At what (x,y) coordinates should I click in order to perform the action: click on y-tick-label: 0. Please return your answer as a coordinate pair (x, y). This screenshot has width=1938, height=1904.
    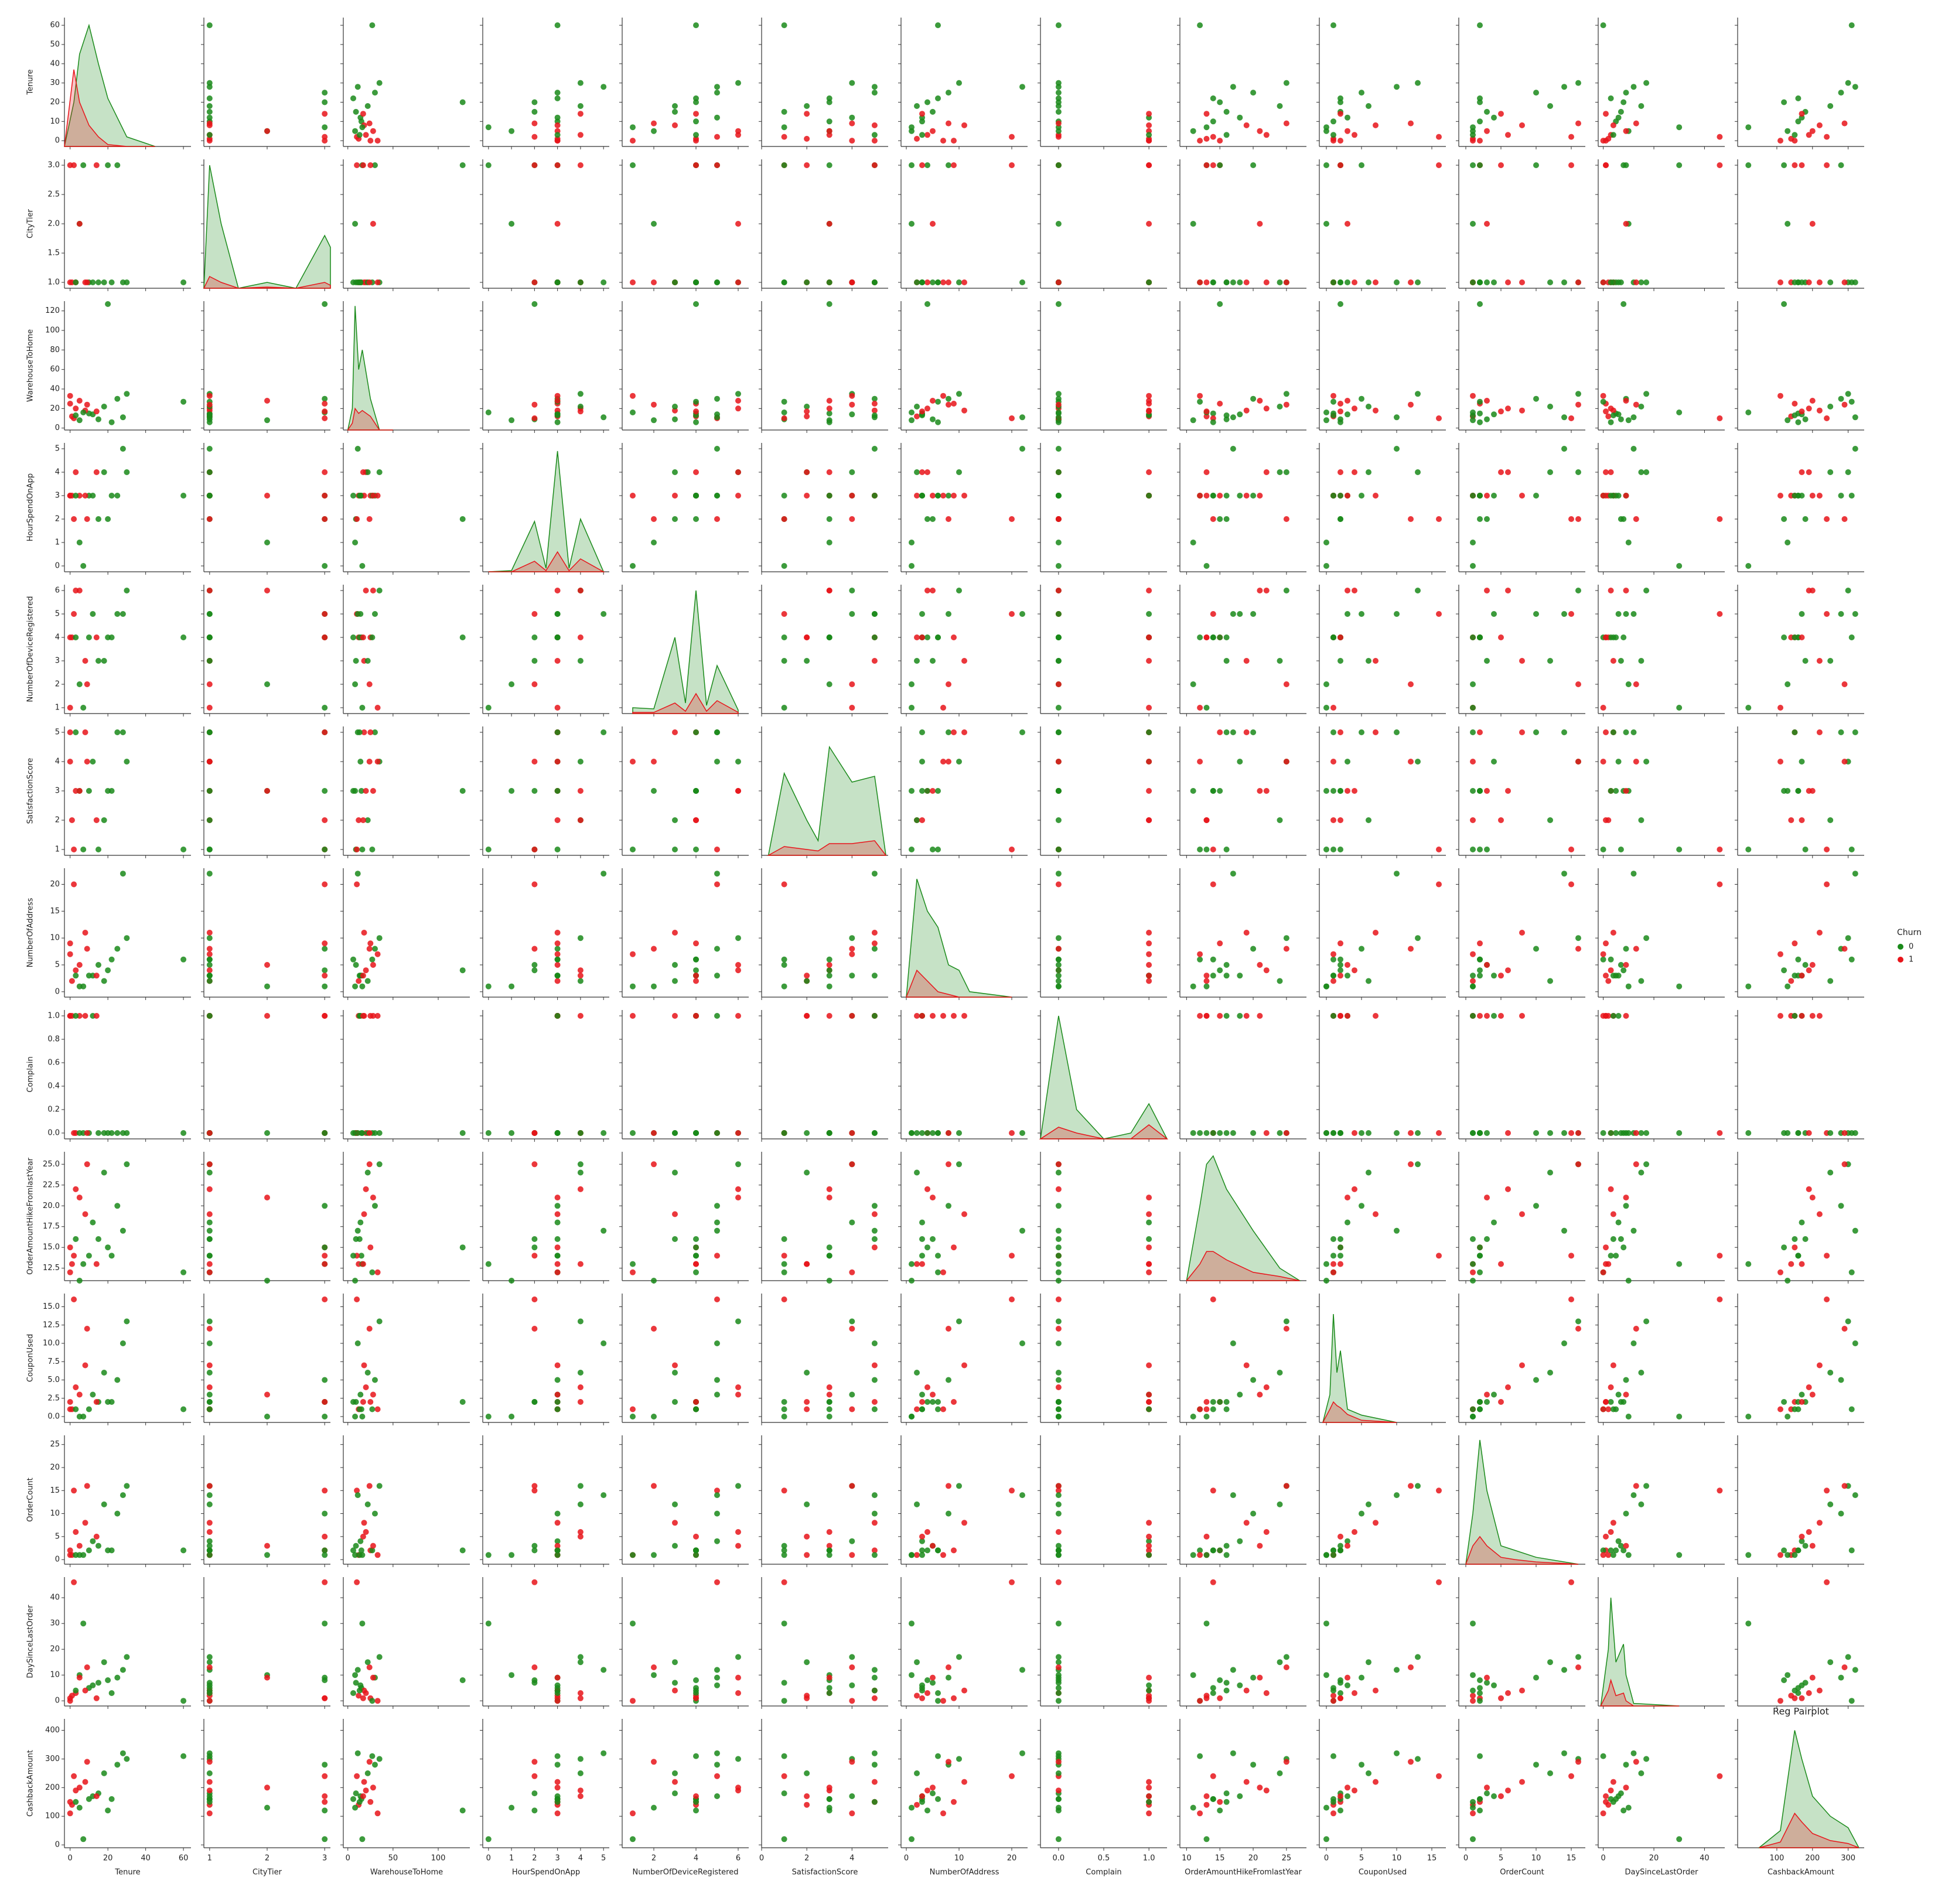
    Looking at the image, I should click on (58, 1701).